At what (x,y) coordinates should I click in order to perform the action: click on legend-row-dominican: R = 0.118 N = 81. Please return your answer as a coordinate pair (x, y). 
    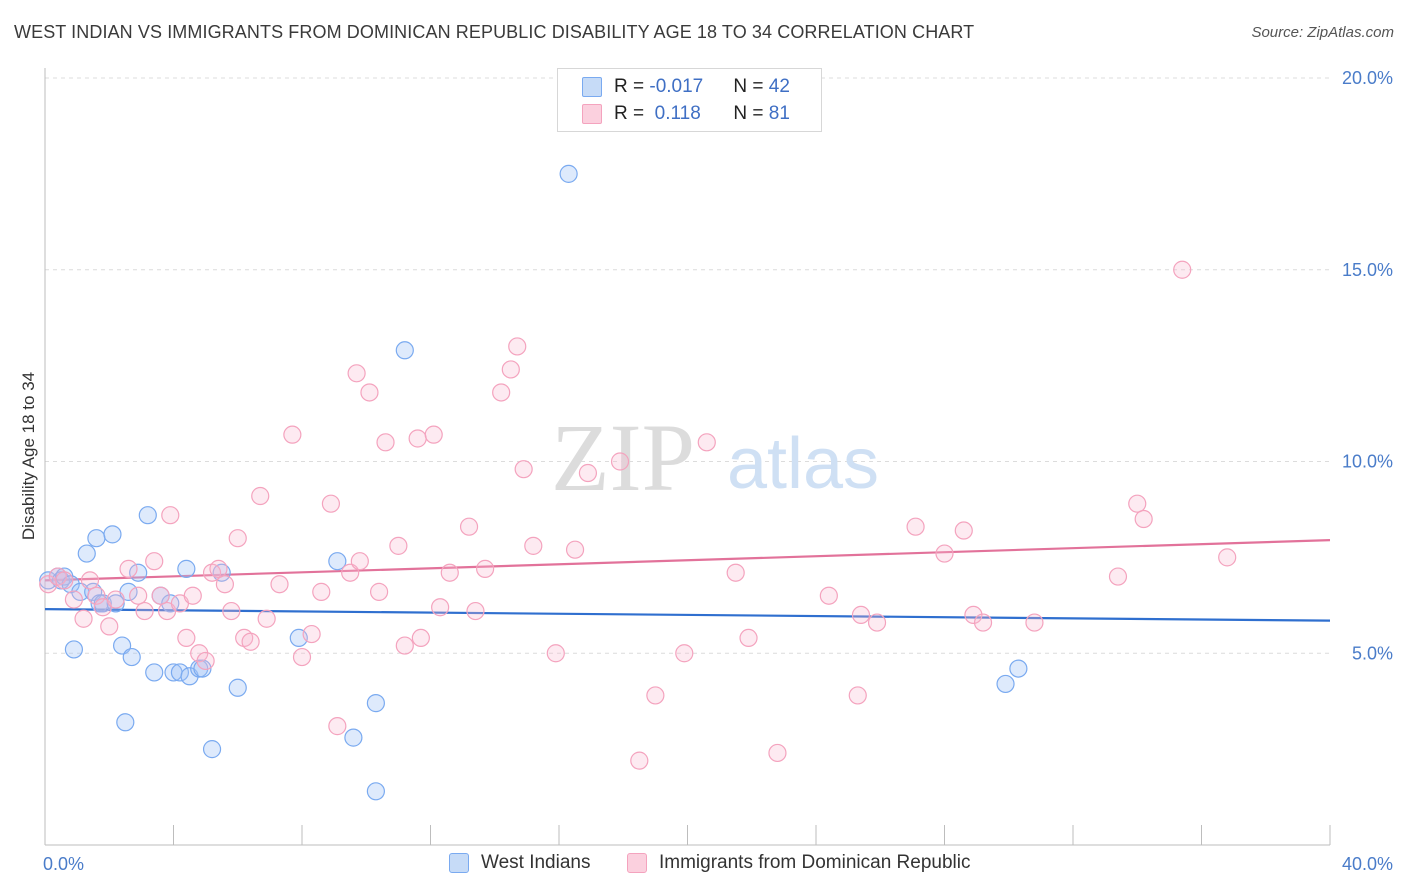
    Looking at the image, I should click on (686, 114).